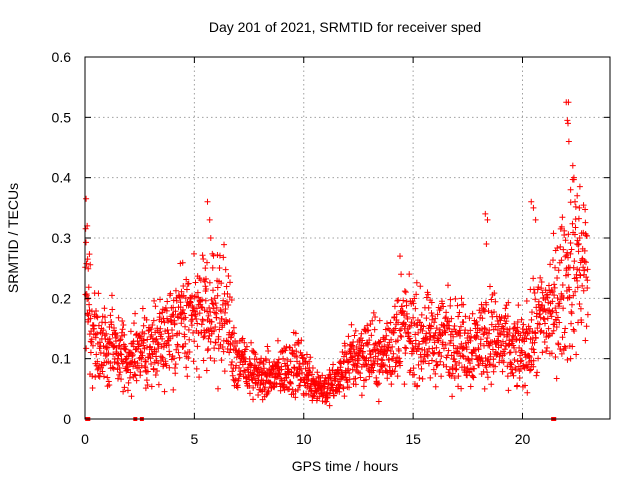  What do you see at coordinates (13, 238) in the screenshot?
I see `y-axis-label: SRMTID / TECUs` at bounding box center [13, 238].